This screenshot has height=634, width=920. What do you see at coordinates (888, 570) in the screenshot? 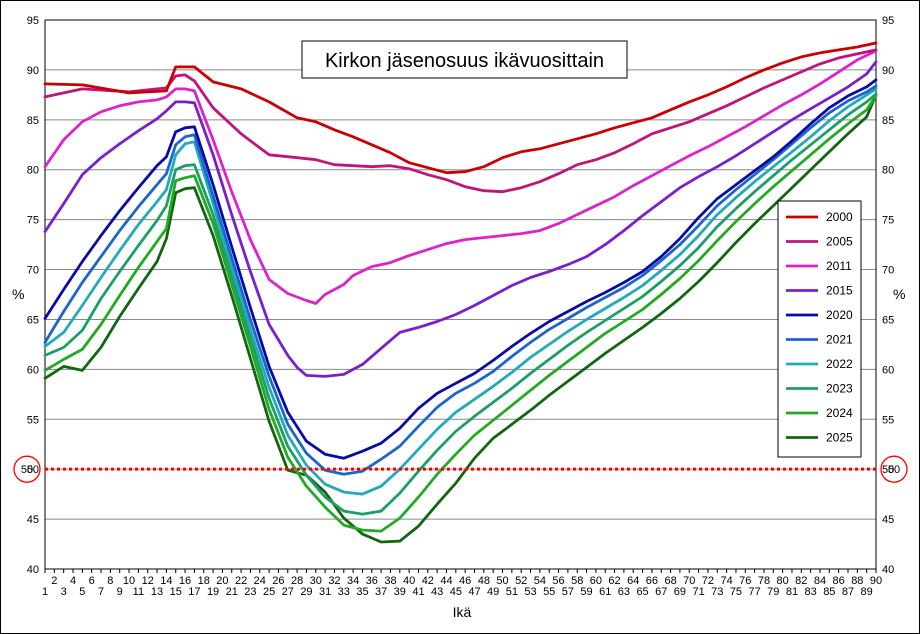
I see `y-tick-label-right: 40` at bounding box center [888, 570].